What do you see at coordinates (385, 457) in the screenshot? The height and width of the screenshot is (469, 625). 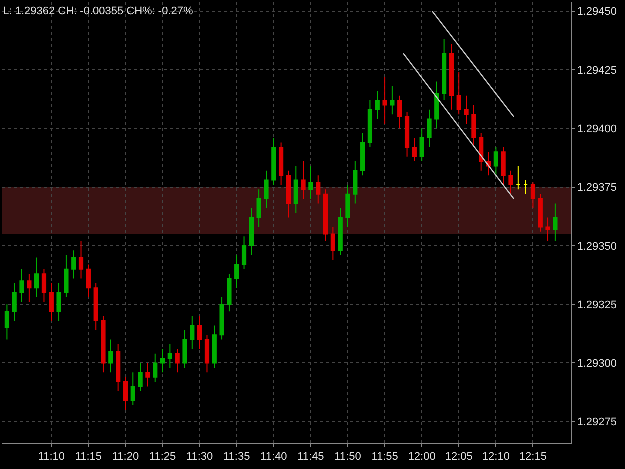 I see `x-tick-label: 11:55` at bounding box center [385, 457].